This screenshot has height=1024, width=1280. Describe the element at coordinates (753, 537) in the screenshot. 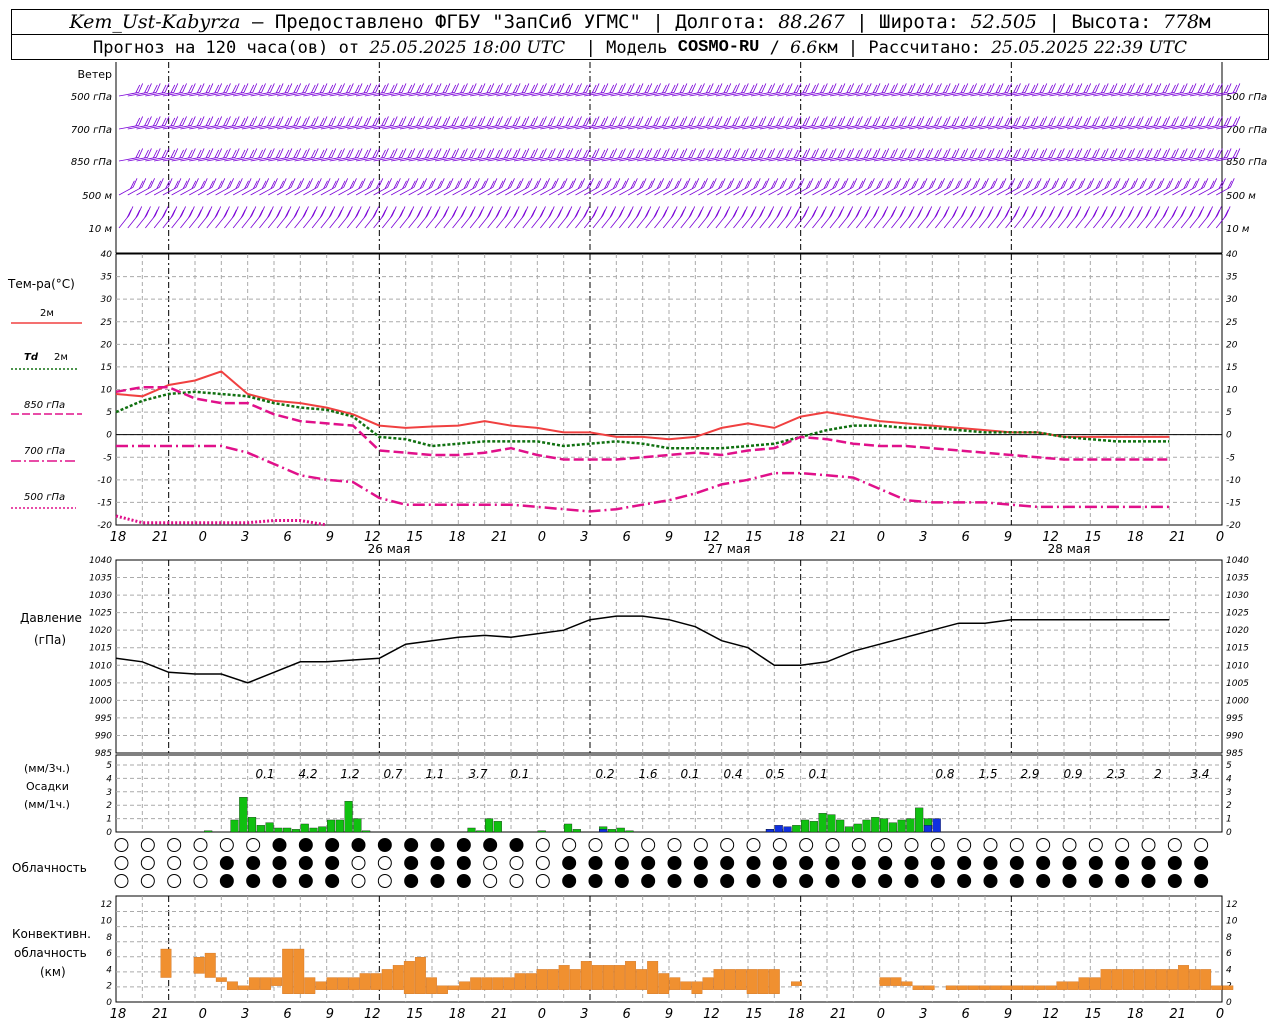

I see `temp-hour-tick: 15` at that location.